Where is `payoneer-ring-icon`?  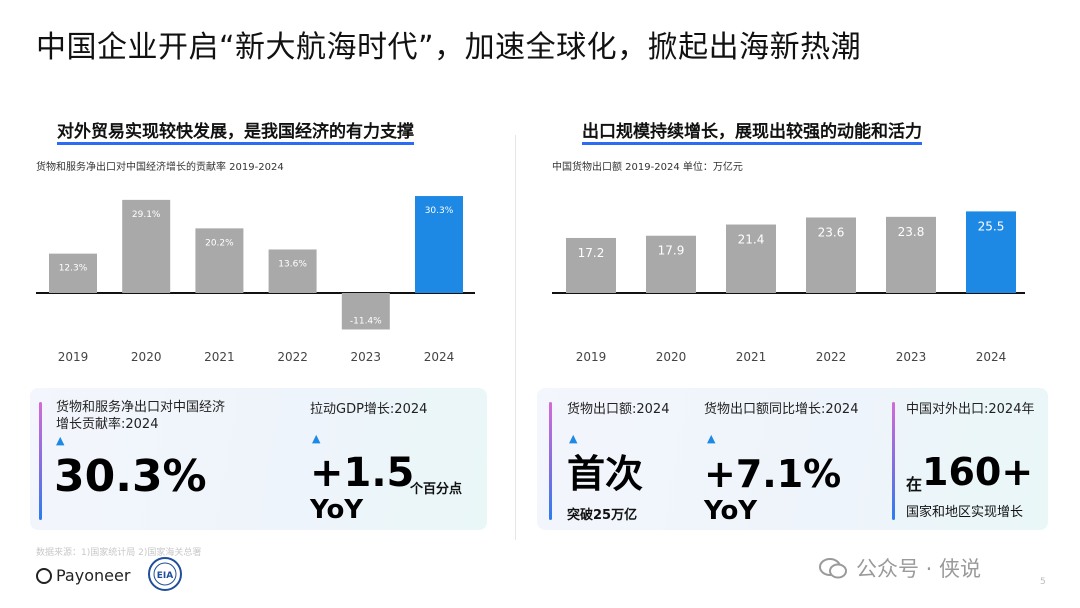 payoneer-ring-icon is located at coordinates (44, 575).